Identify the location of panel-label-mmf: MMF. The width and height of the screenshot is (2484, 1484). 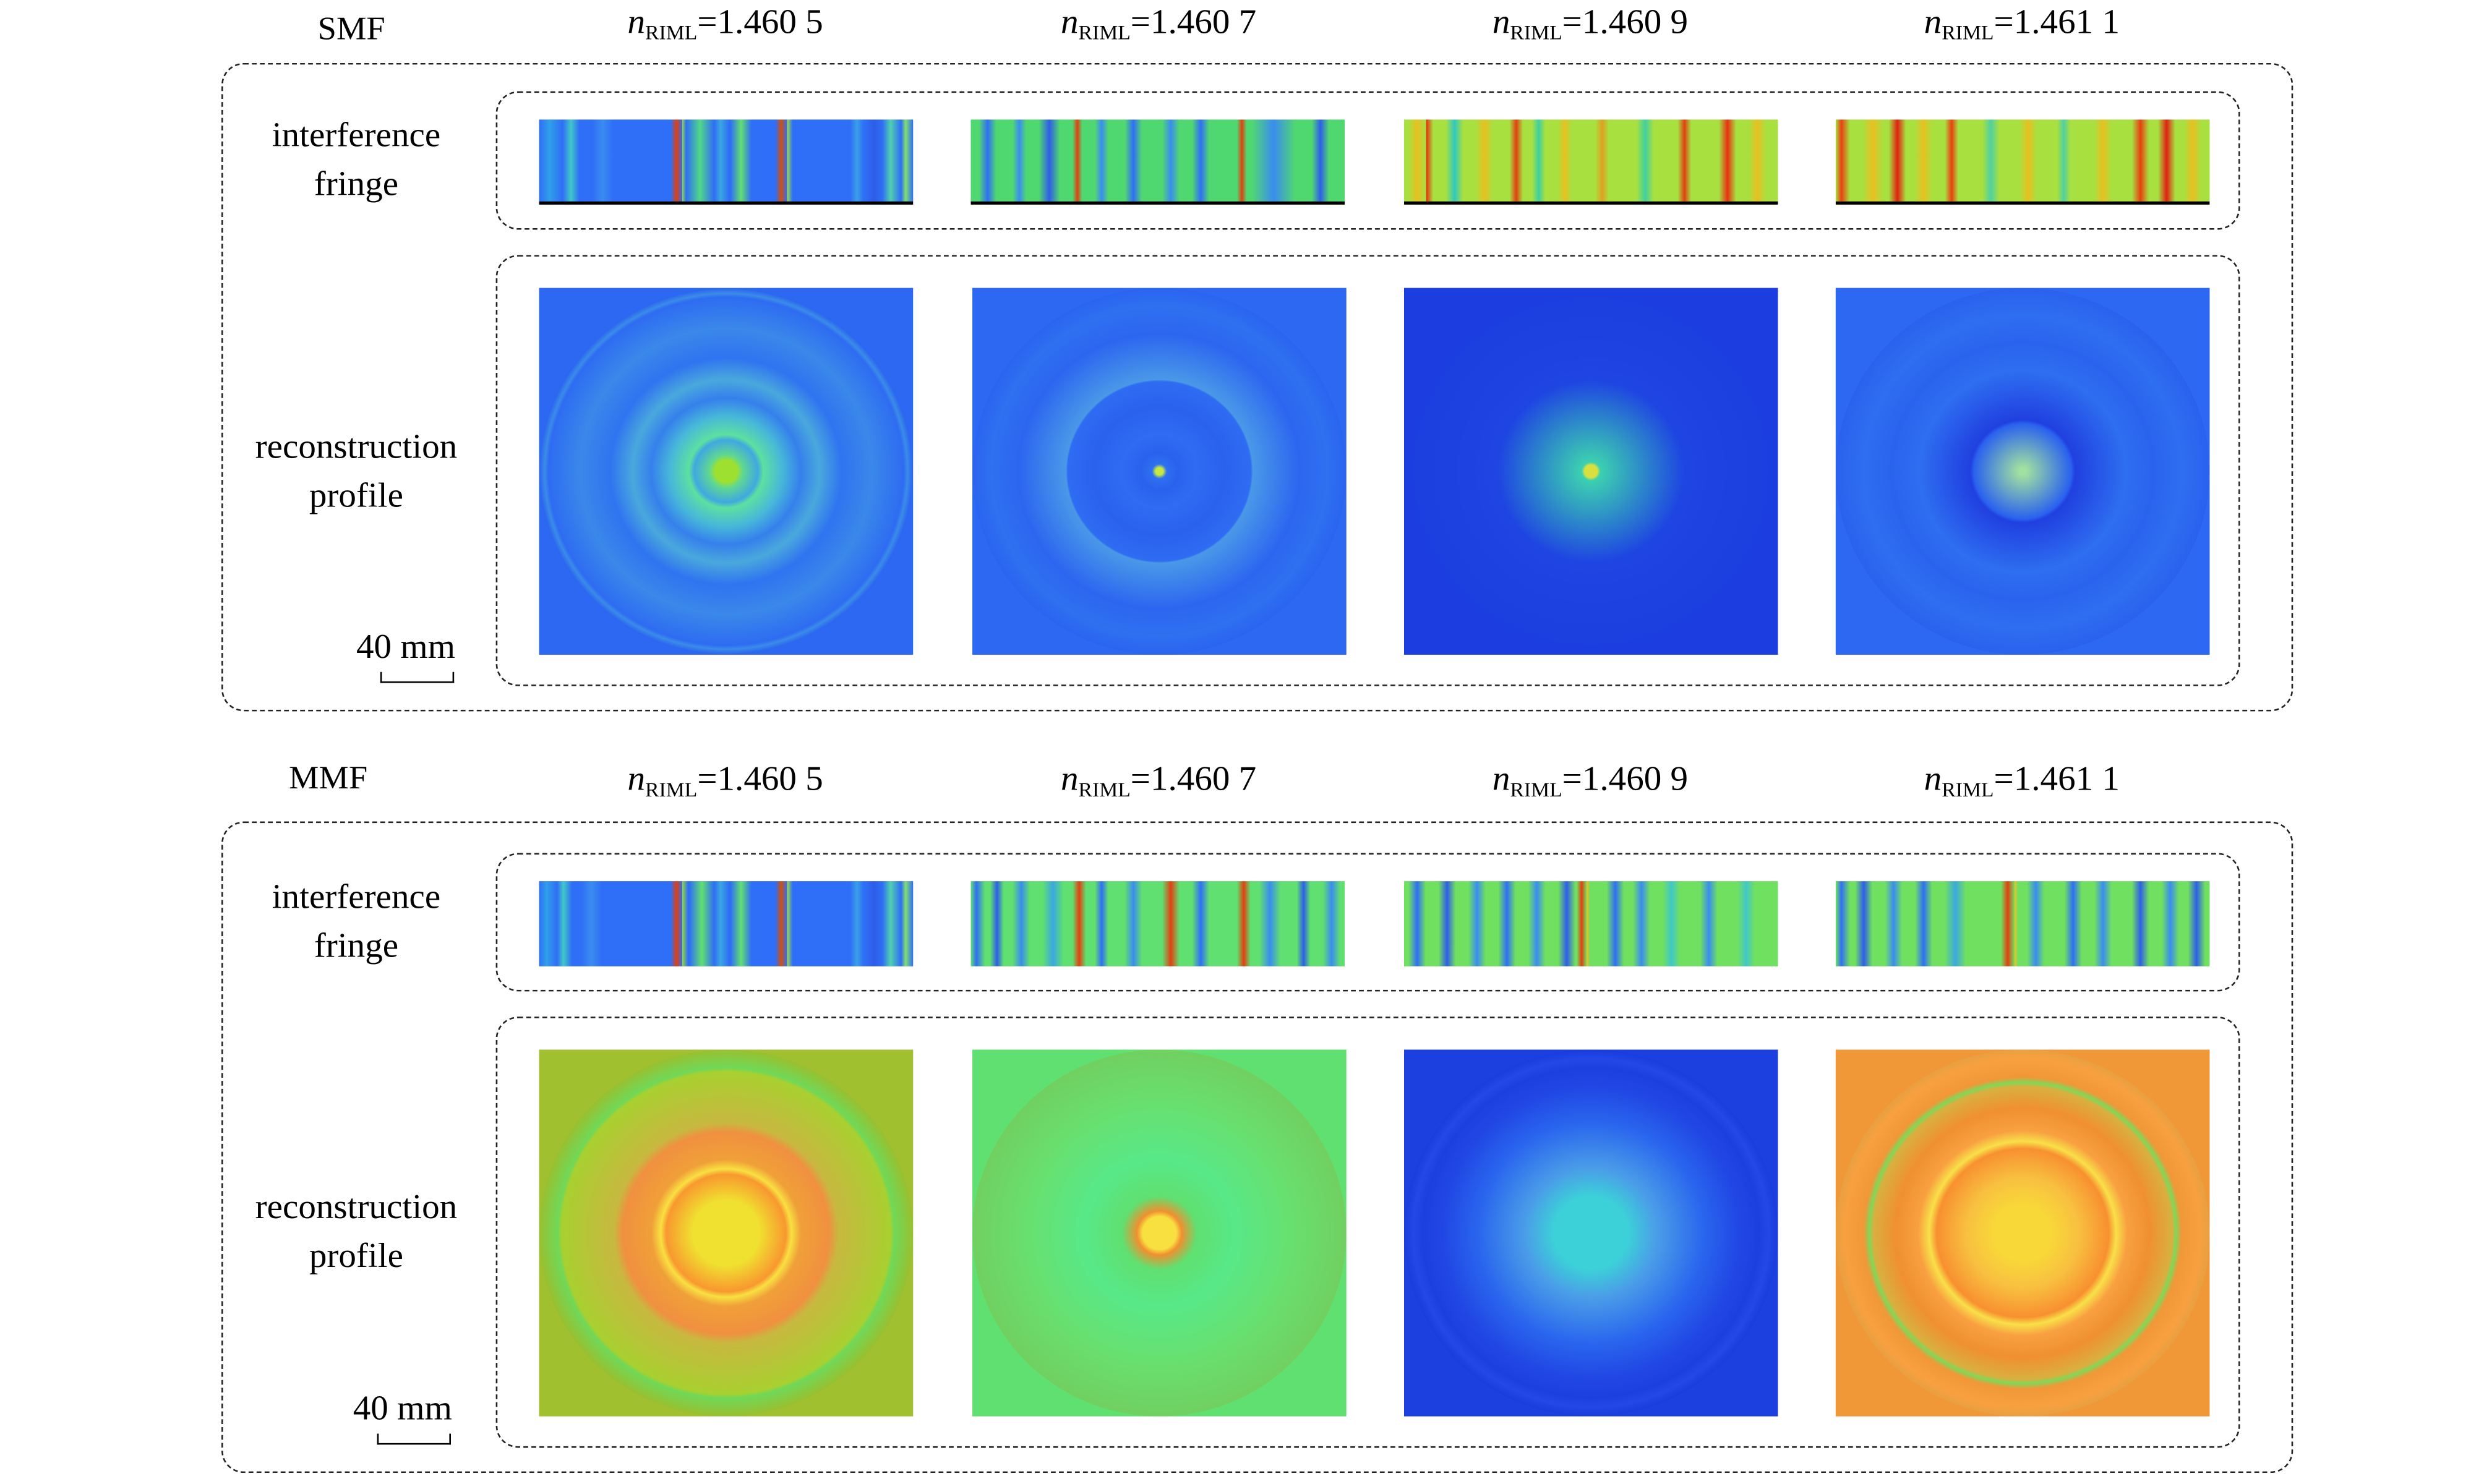
(328, 777).